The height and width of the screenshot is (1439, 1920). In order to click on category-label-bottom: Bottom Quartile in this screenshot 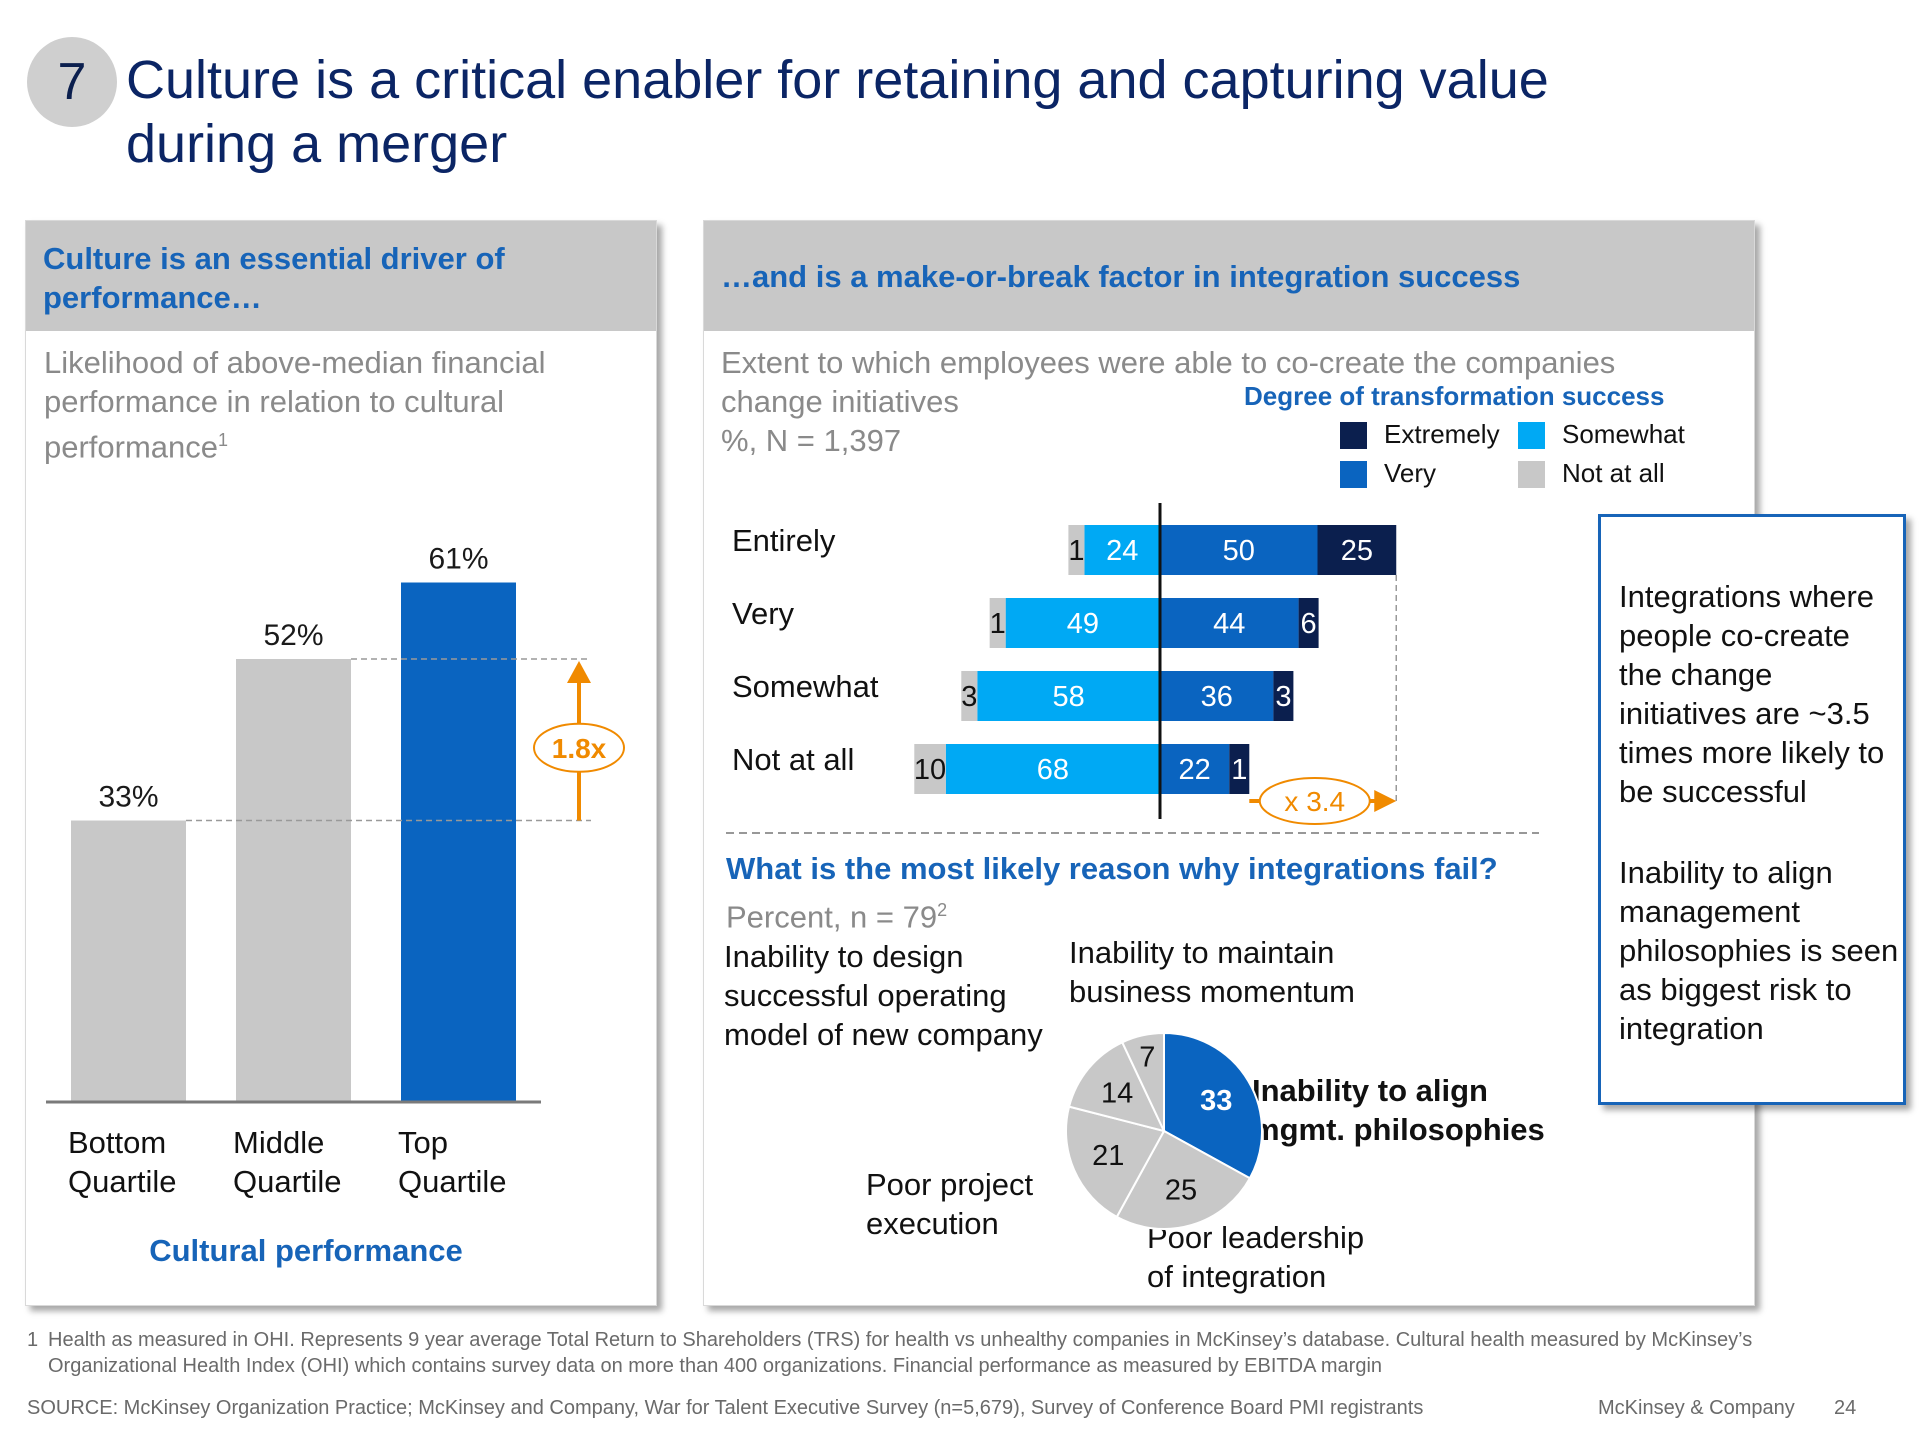, I will do `click(122, 1162)`.